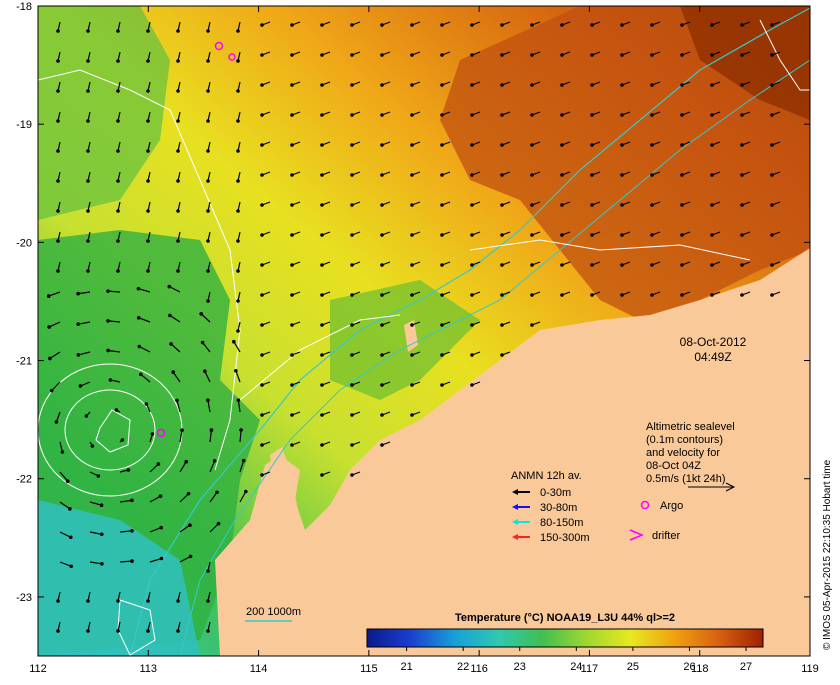 Image resolution: width=840 pixels, height=685 pixels. Describe the element at coordinates (119, 578) in the screenshot. I see `cold-water-south` at that location.